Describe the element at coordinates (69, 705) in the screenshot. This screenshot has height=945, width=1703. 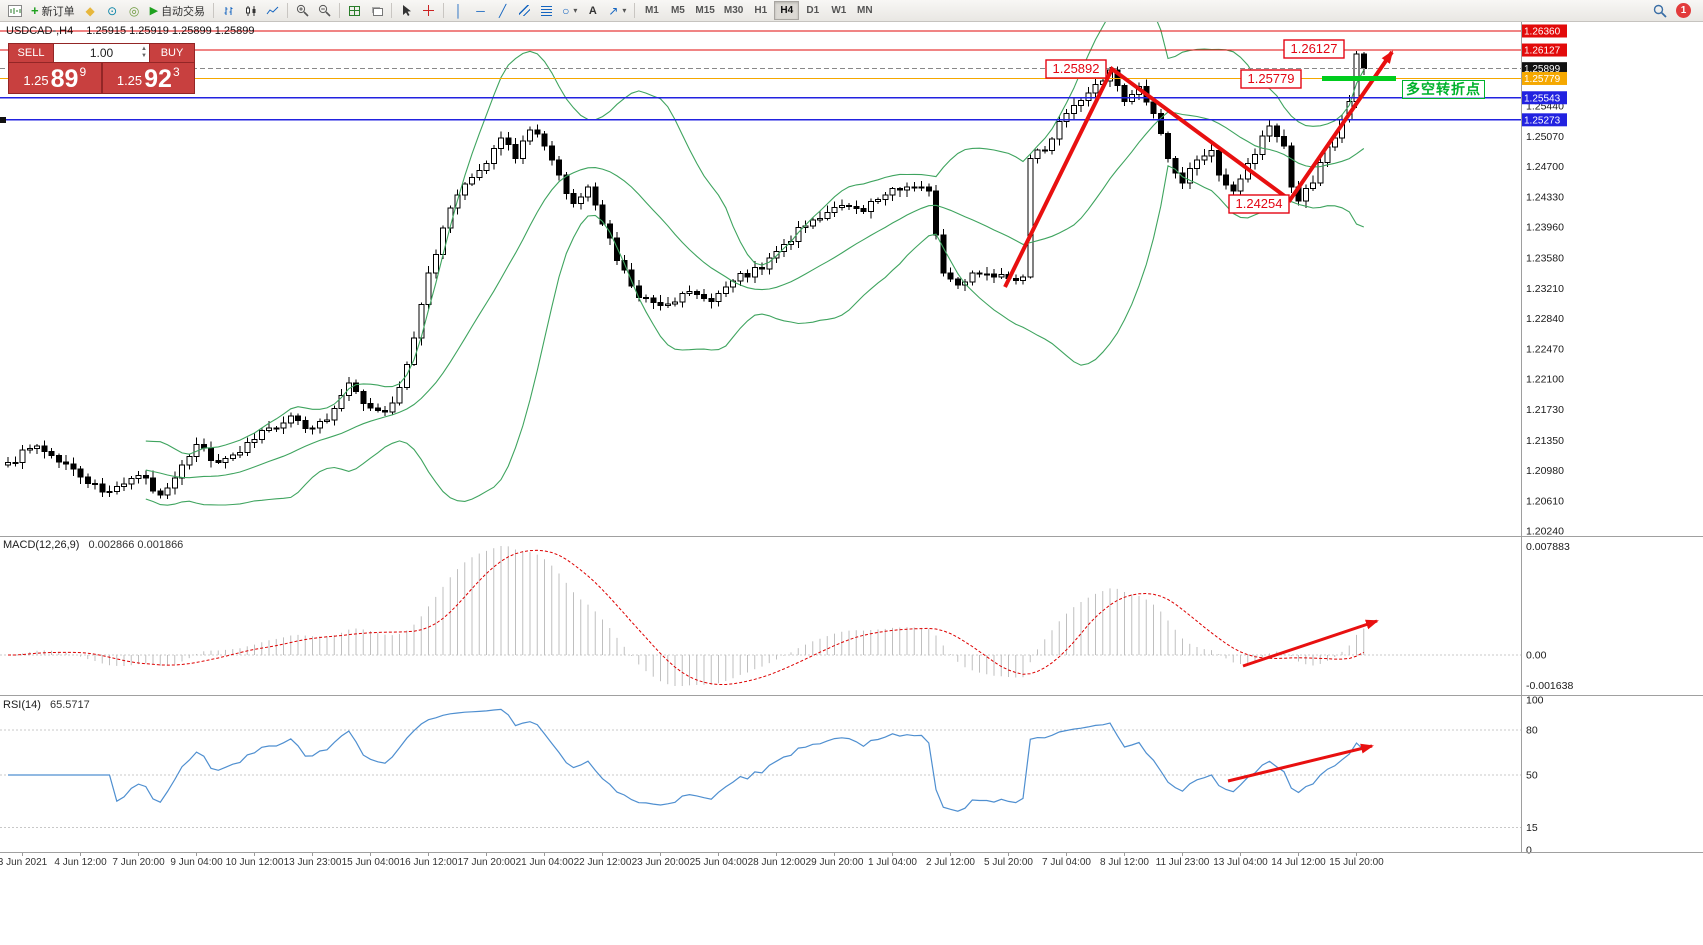
I see `rsi-value: 65.5717` at that location.